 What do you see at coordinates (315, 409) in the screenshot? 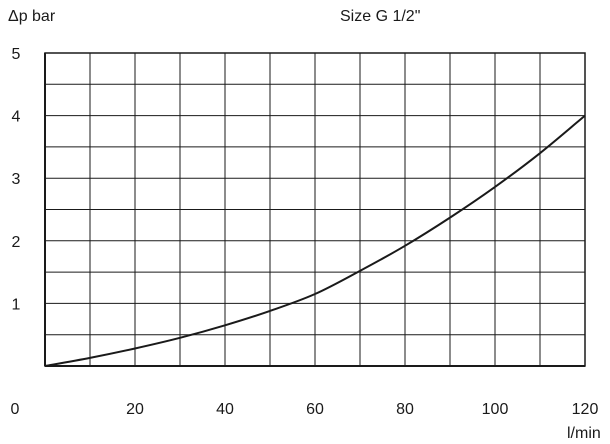
I see `x-tick-label: 60` at bounding box center [315, 409].